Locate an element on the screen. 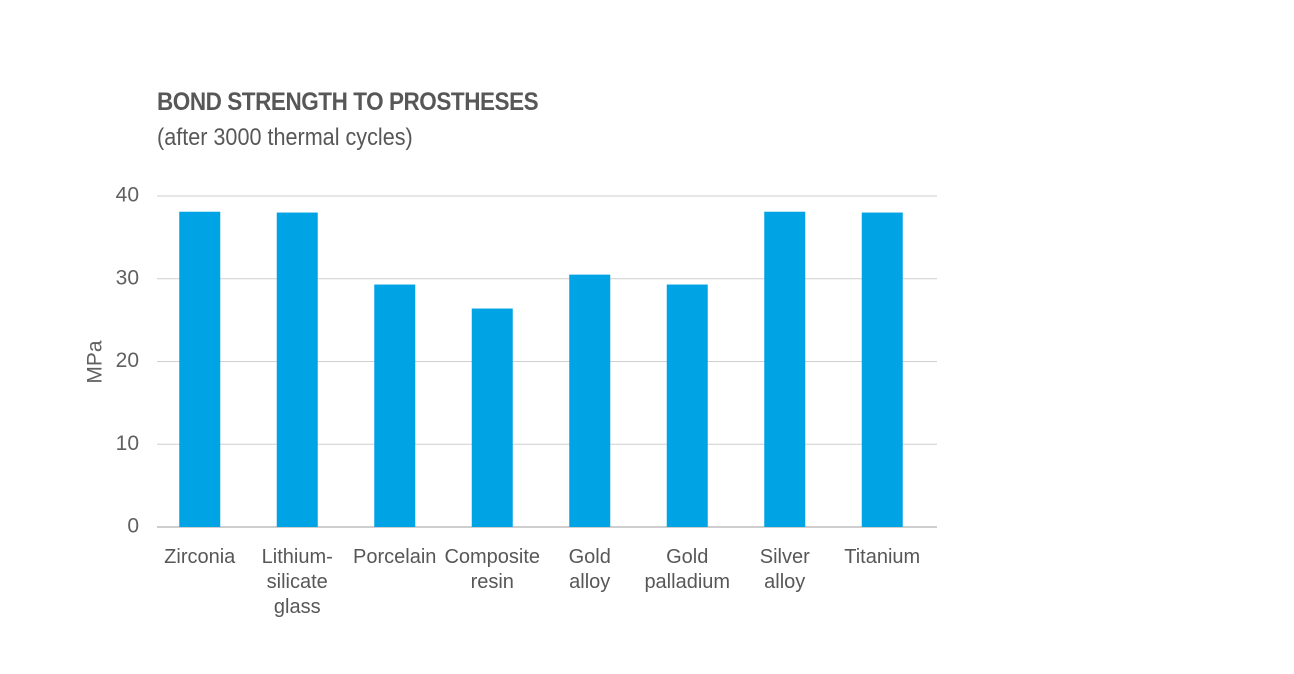 The height and width of the screenshot is (674, 1294). chart-subtitle: (after 3000 thermal cycles) is located at coordinates (285, 137).